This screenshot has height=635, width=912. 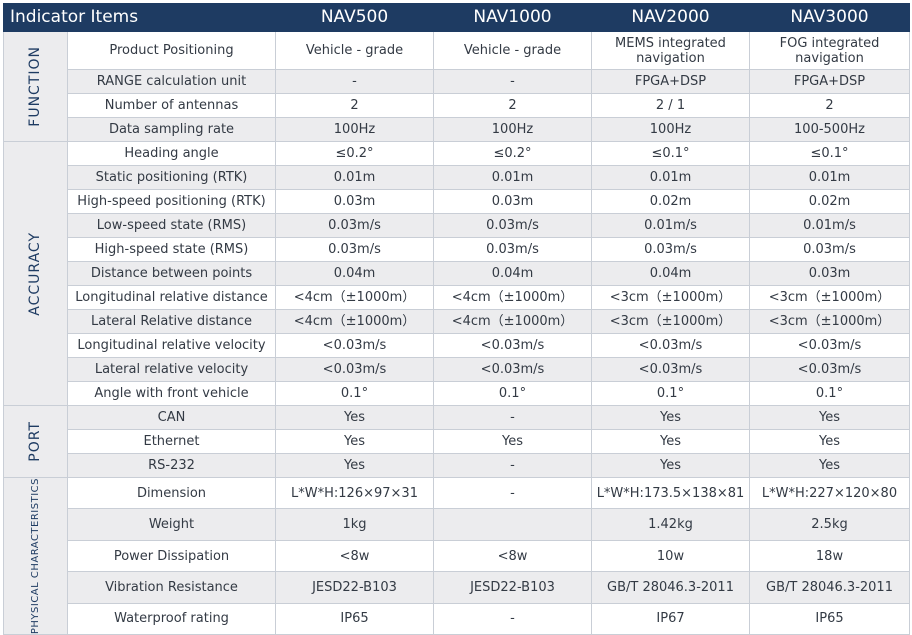 I want to click on category-label: FUNCTION, so click(x=35, y=86).